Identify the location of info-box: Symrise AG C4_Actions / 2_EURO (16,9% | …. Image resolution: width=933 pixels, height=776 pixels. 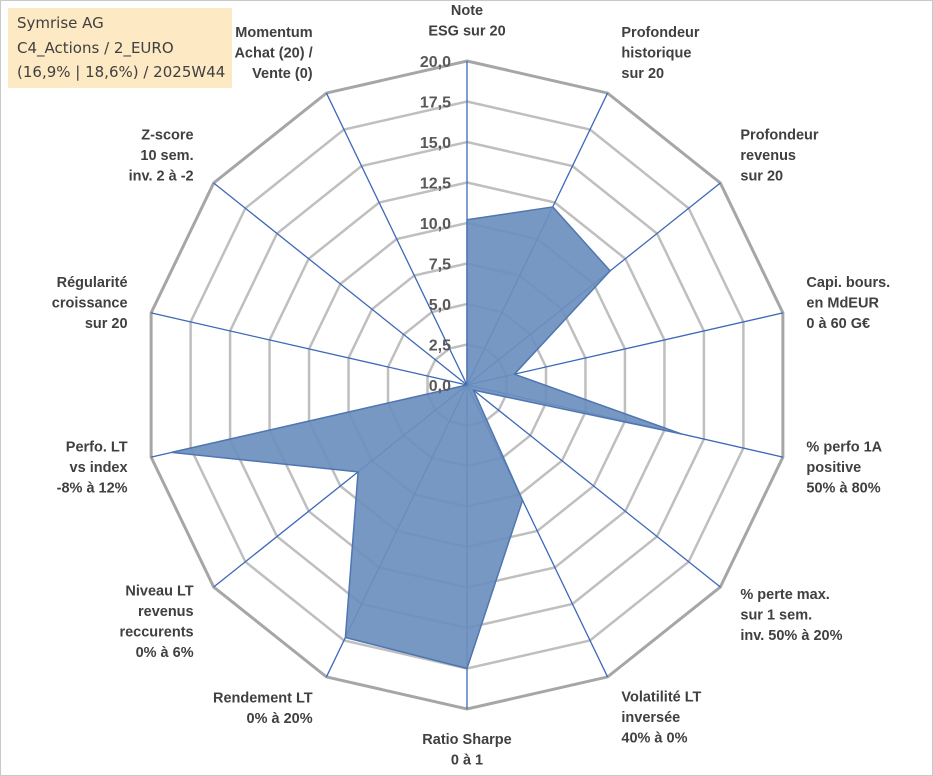
(120, 48).